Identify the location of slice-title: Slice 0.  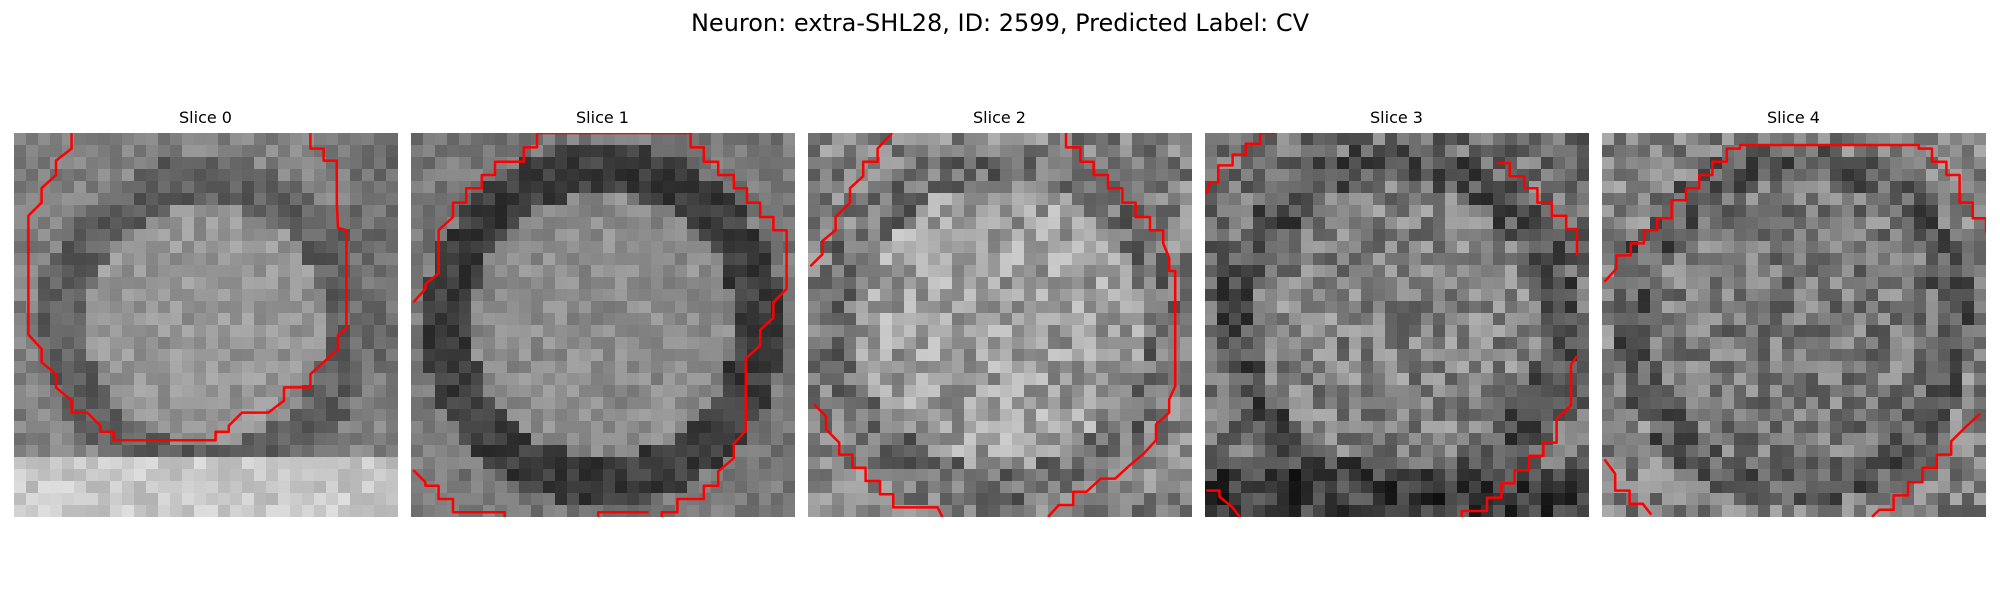
(205, 117).